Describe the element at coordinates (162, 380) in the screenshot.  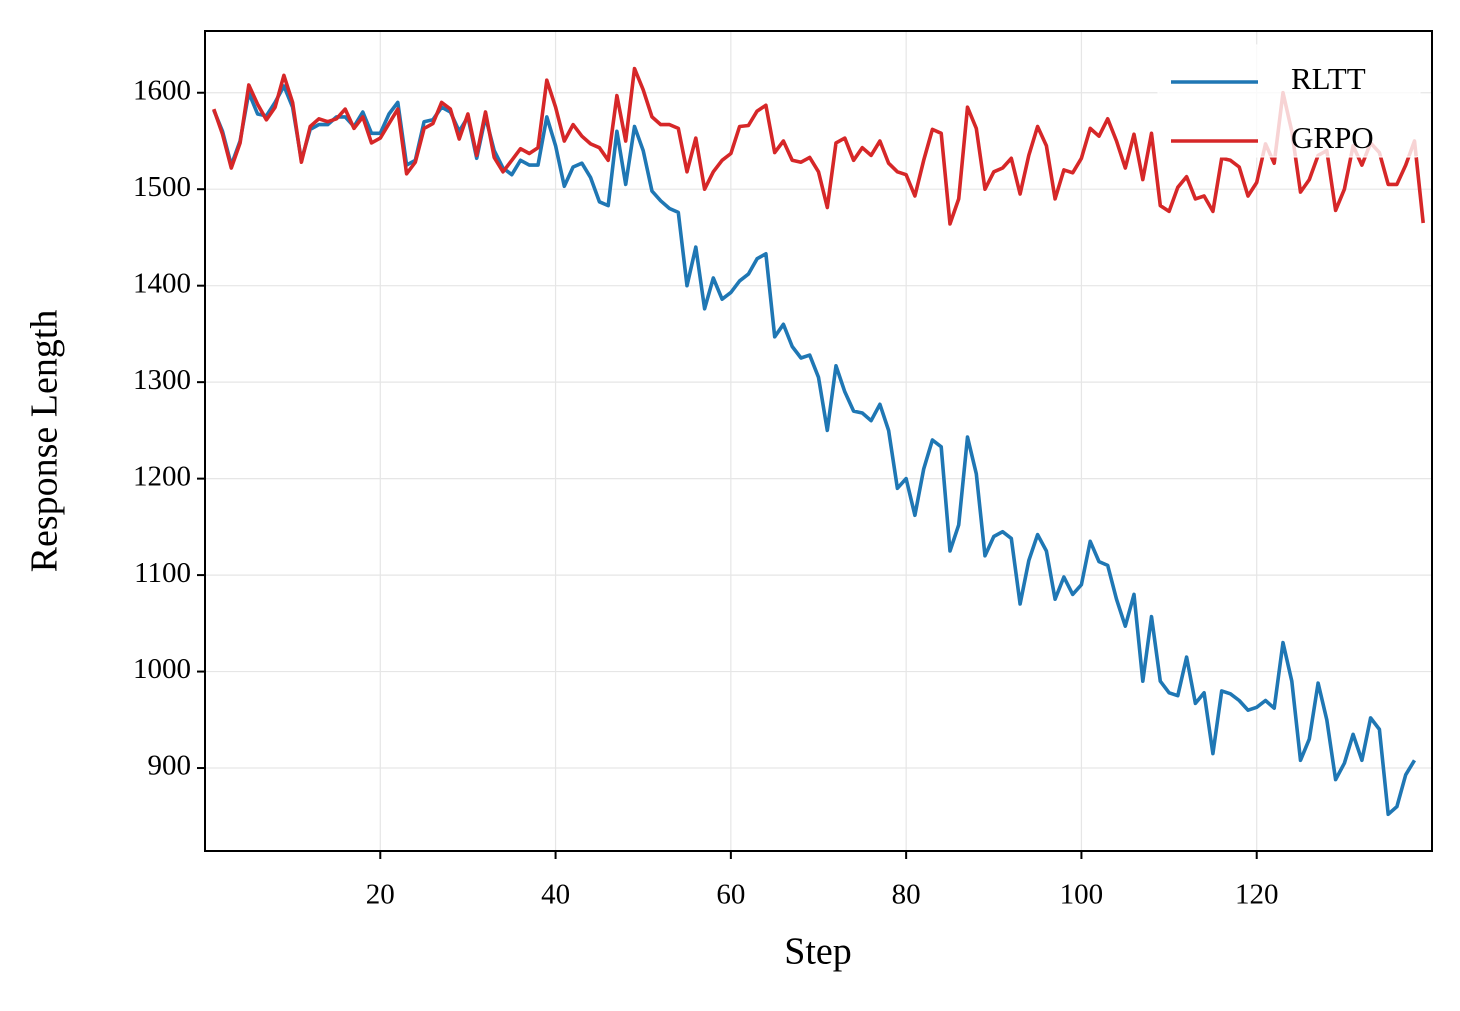
I see `y-tick-label: 1300` at that location.